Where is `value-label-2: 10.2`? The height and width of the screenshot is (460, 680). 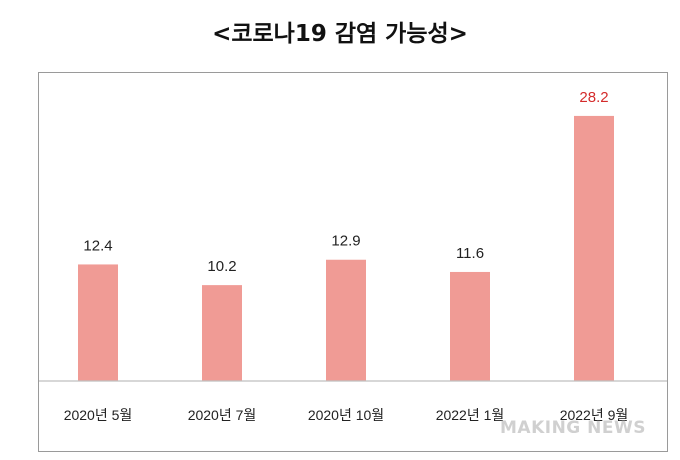
value-label-2: 10.2 is located at coordinates (221, 266).